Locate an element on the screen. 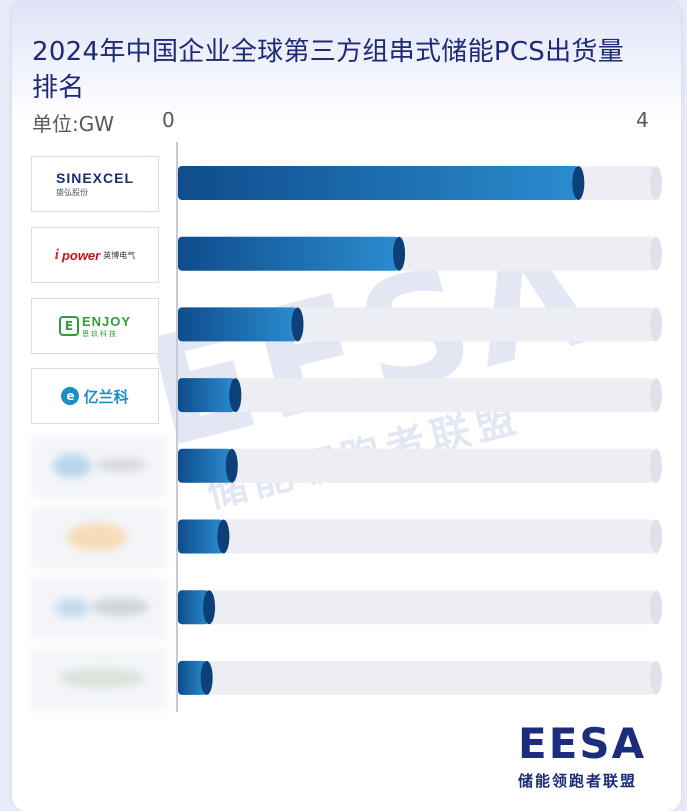 This screenshot has width=687, height=811. logo-sinexcel-en: SINEXCEL is located at coordinates (94, 178).